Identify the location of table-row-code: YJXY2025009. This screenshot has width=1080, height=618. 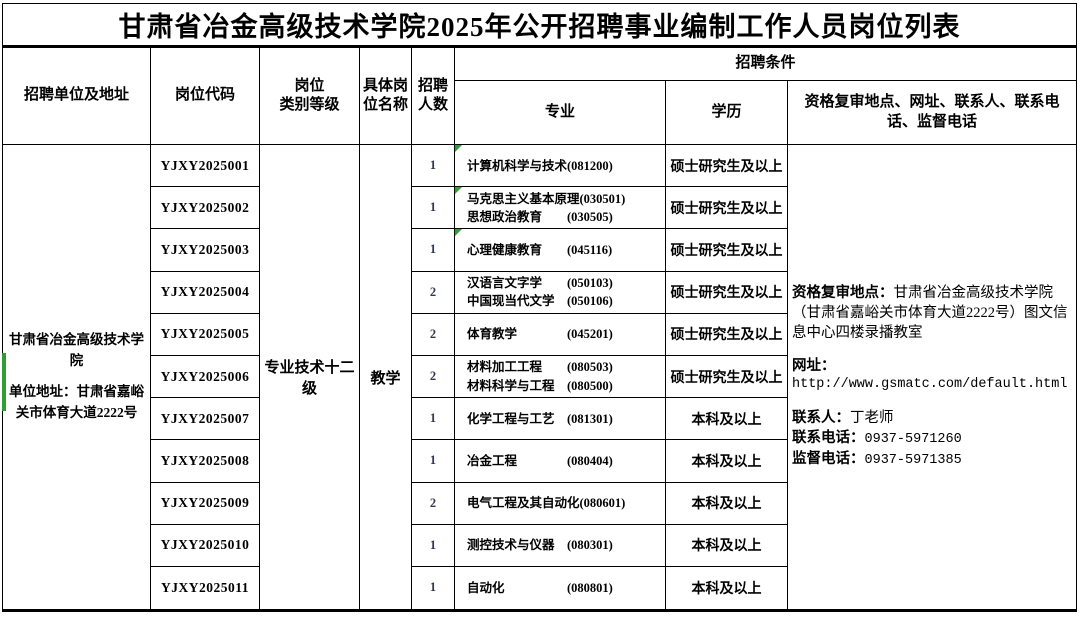
(205, 503).